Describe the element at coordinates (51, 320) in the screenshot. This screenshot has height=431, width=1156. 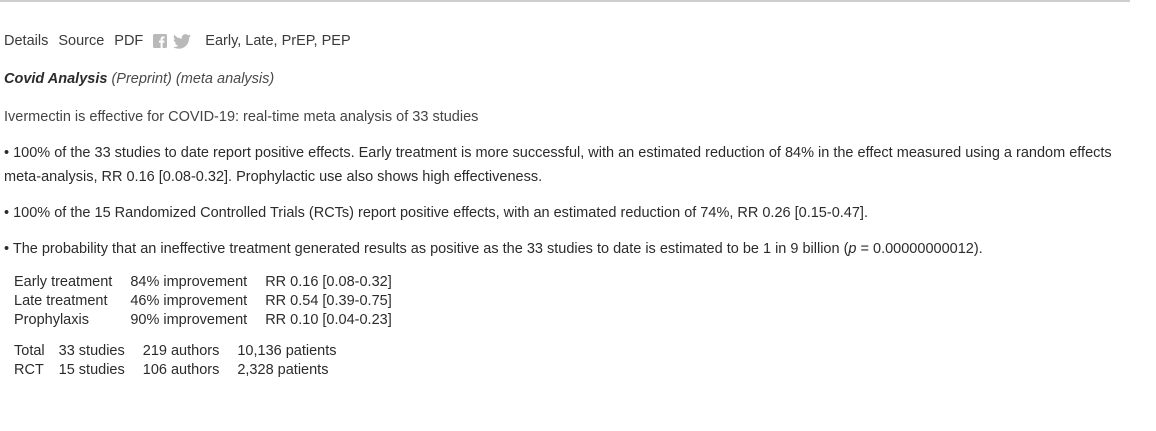
I see `treatment-label: Prophylaxis` at that location.